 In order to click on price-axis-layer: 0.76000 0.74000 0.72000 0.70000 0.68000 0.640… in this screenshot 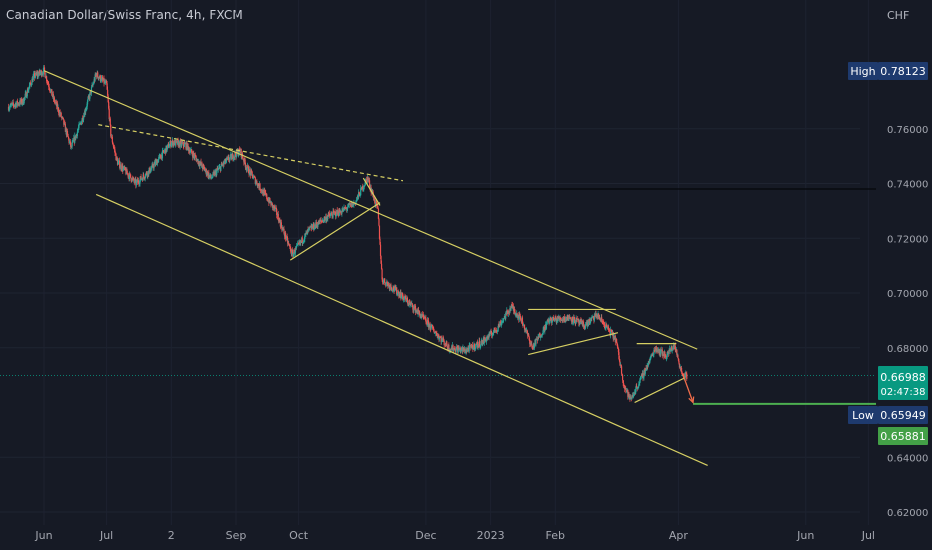, I will do `click(907, 322)`.